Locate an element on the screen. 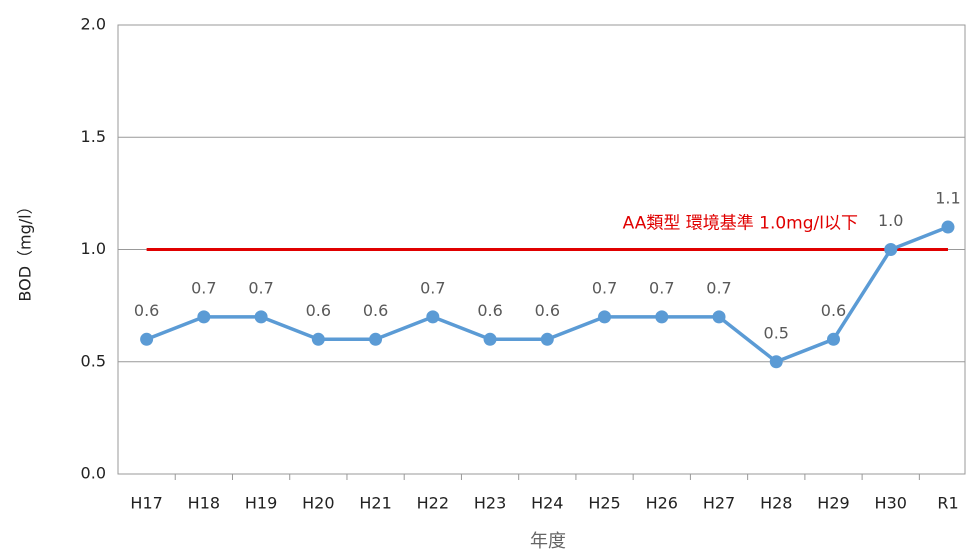 The height and width of the screenshot is (556, 966). x-tick-label: H30 is located at coordinates (891, 503).